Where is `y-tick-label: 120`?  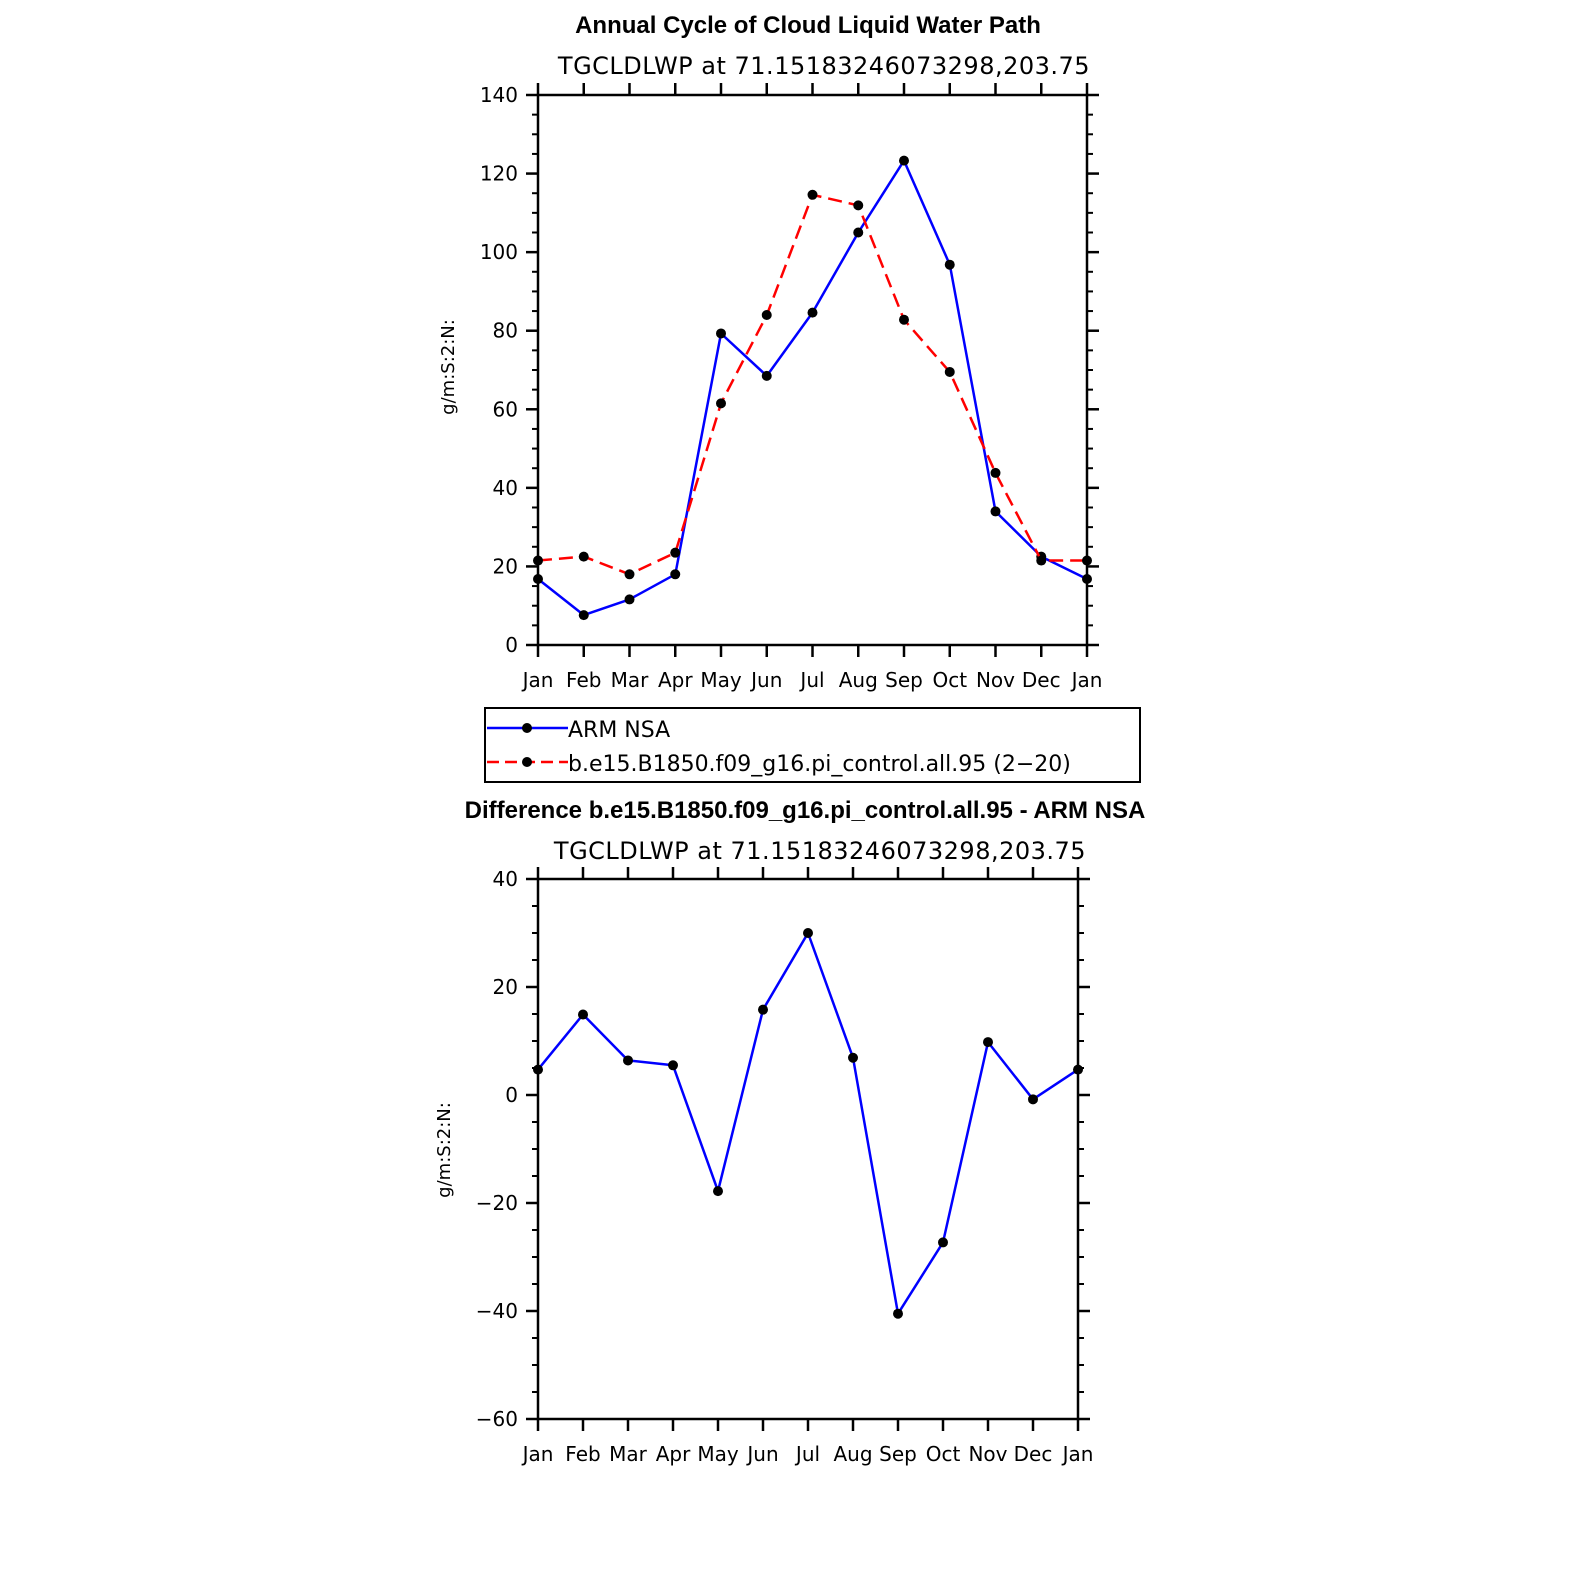
y-tick-label: 120 is located at coordinates (499, 174).